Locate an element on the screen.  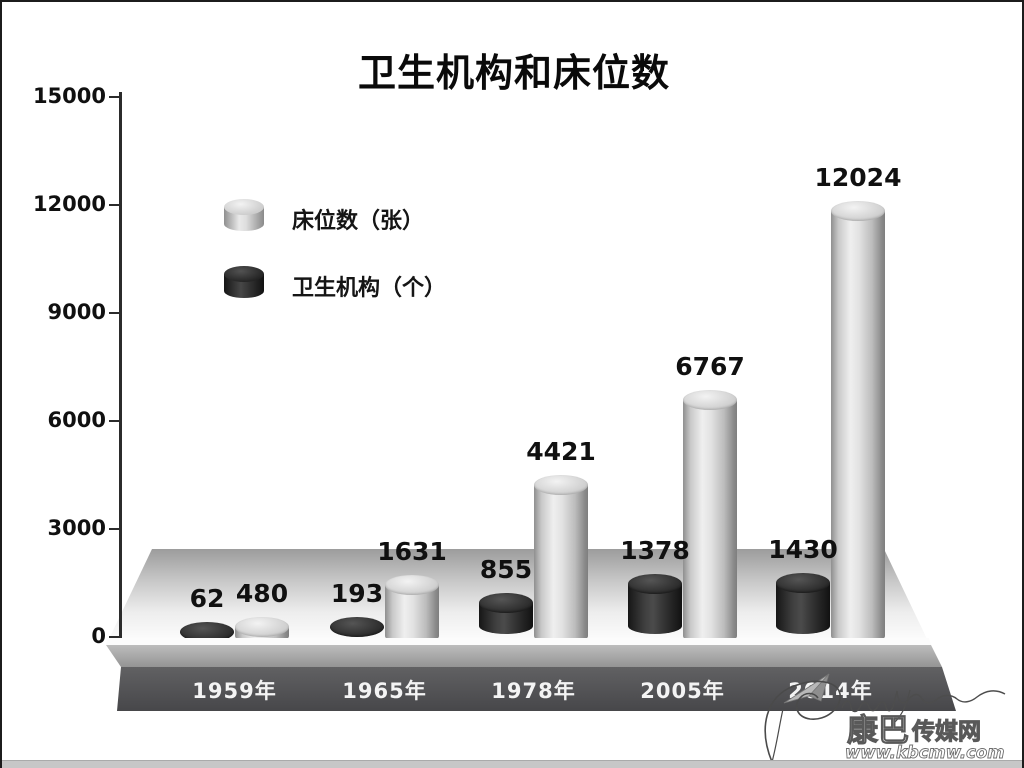
data-value-label: 6767 is located at coordinates (710, 367).